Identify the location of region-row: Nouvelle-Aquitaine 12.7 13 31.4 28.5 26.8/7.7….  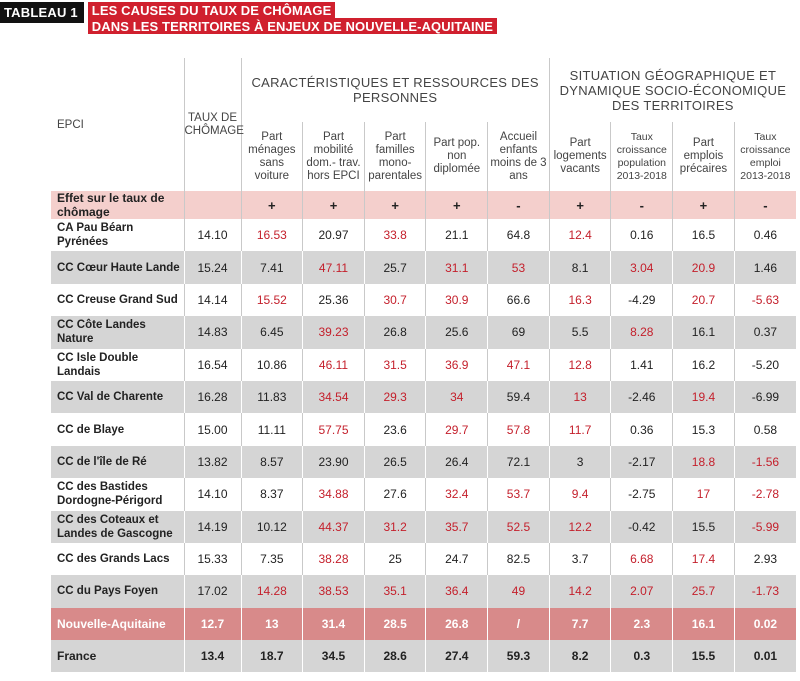
(423, 623).